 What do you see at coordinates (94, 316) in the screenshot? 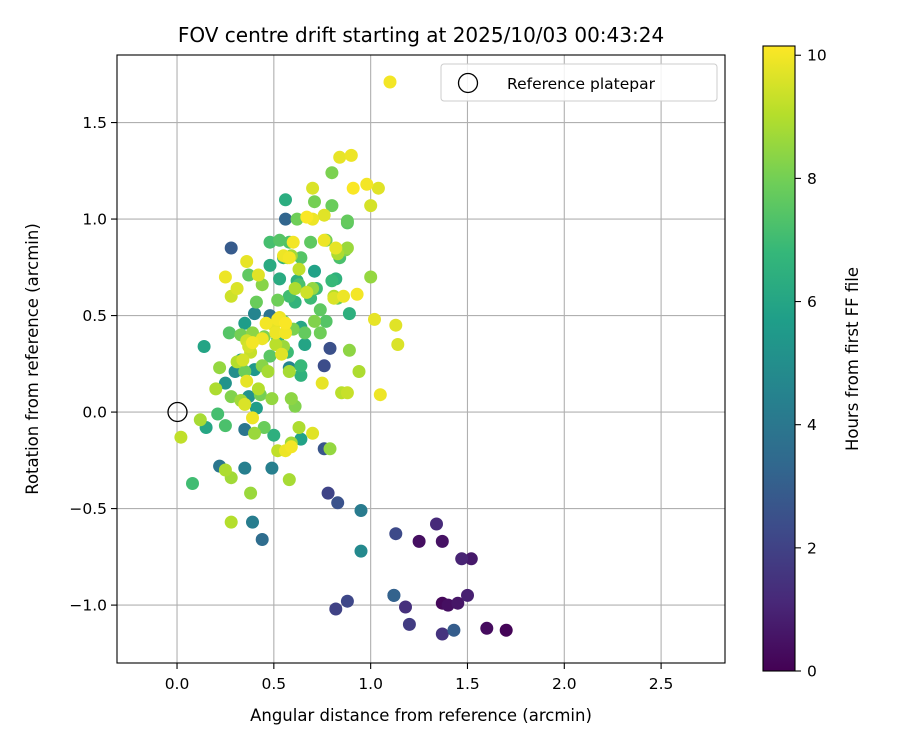
I see `y-tick-label: 0.5` at bounding box center [94, 316].